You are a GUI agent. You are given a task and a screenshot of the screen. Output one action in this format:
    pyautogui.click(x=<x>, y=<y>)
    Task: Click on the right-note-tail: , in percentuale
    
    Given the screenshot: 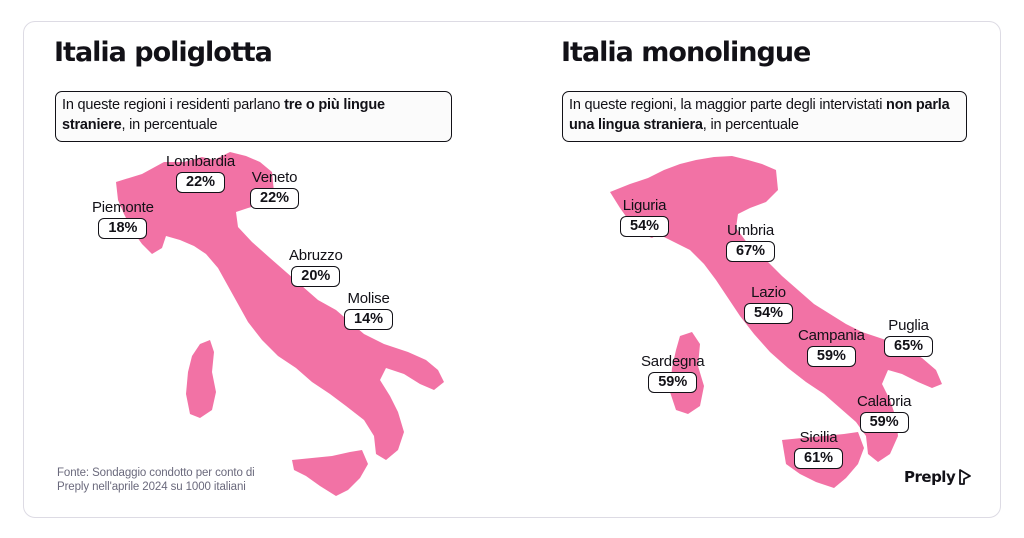 What is the action you would take?
    pyautogui.click(x=750, y=125)
    